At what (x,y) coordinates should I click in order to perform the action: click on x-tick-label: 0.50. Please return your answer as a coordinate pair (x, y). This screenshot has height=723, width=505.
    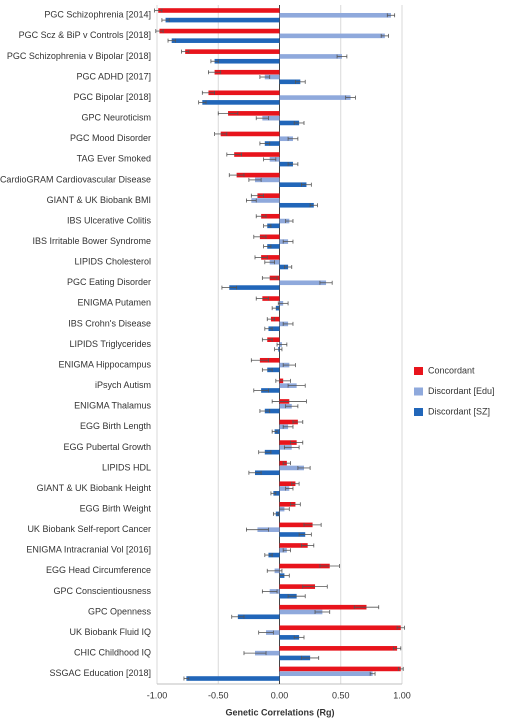
    Looking at the image, I should click on (341, 695).